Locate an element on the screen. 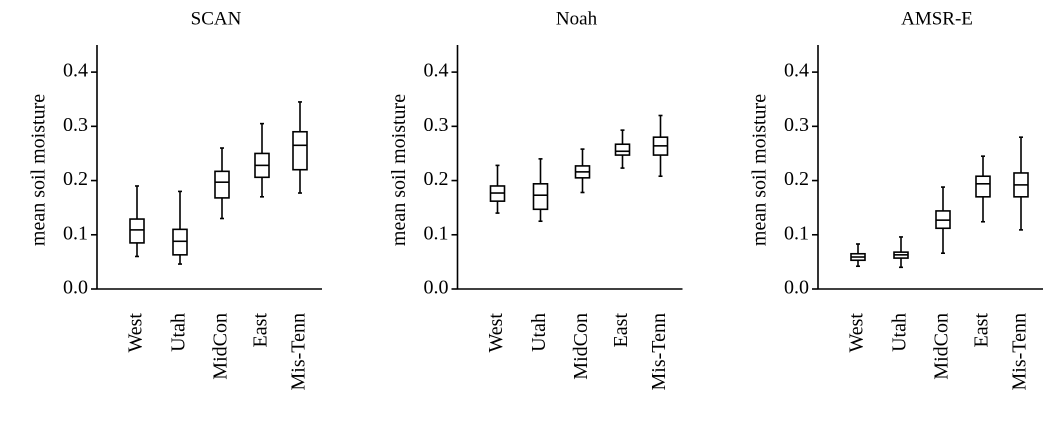  chart-title: AMSR-E is located at coordinates (937, 18).